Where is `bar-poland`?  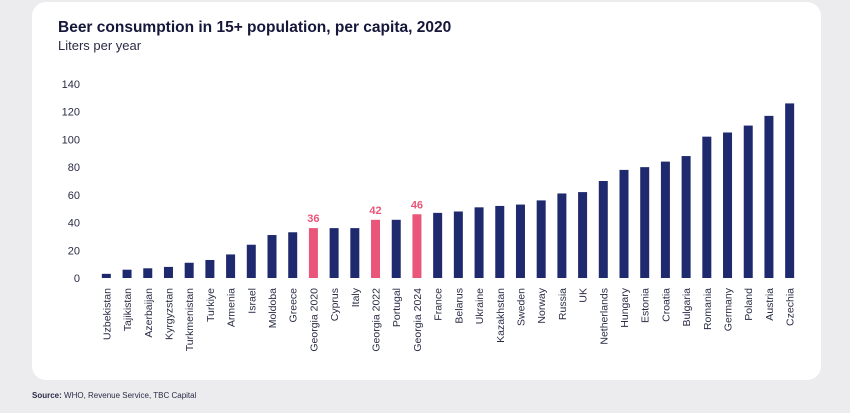
bar-poland is located at coordinates (748, 201).